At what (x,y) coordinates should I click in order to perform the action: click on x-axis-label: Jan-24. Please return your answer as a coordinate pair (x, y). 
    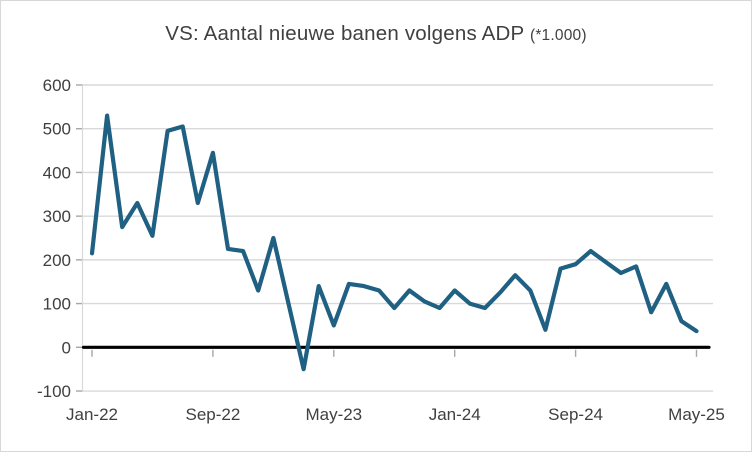
    Looking at the image, I should click on (455, 414).